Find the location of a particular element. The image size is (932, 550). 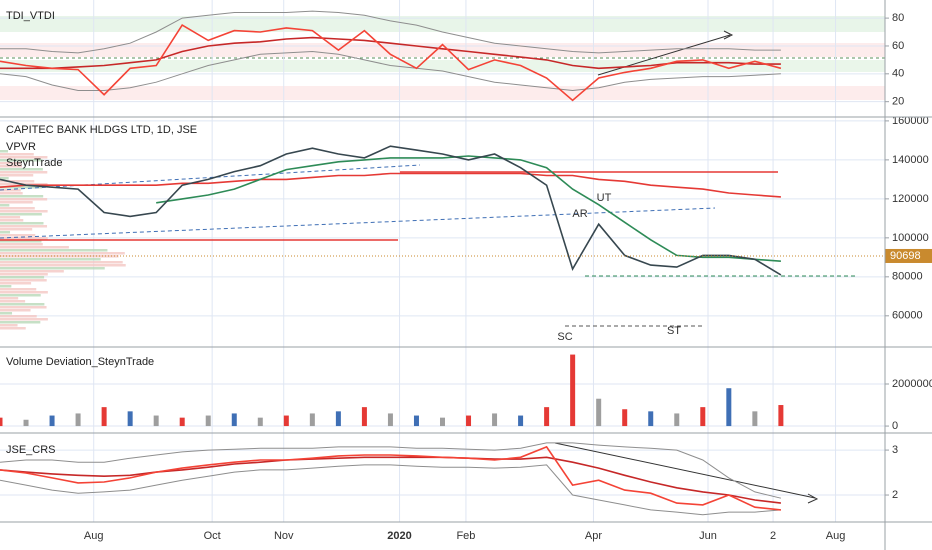

y-tick-label: 100000 is located at coordinates (910, 238).